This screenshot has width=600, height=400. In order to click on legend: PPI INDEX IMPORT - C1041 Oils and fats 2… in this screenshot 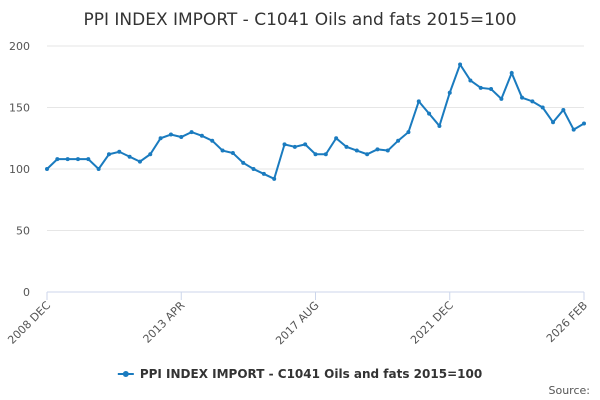, I will do `click(299, 374)`.